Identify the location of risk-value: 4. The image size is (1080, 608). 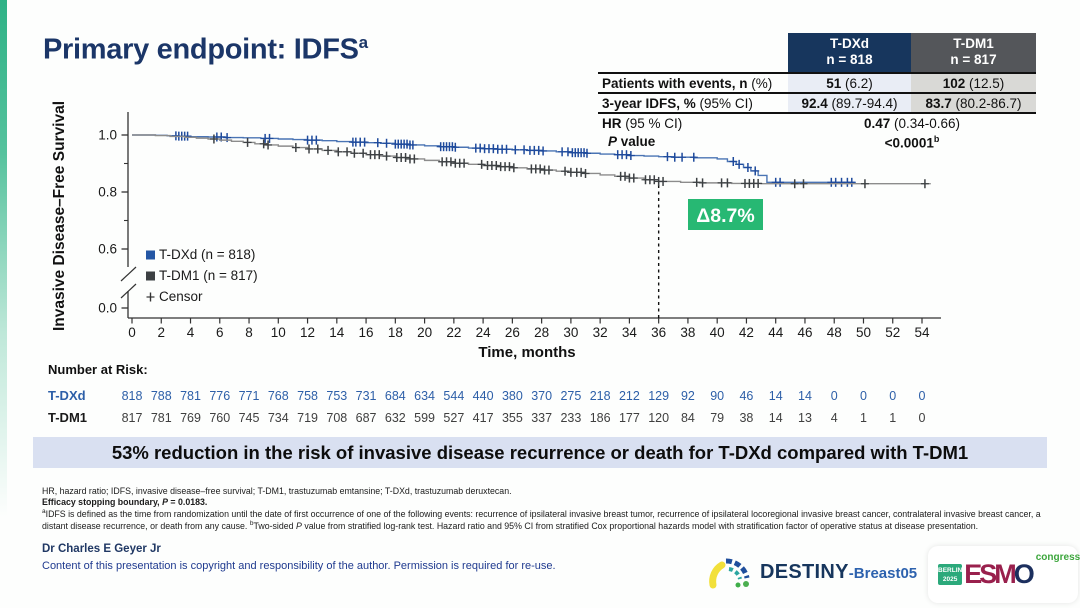
(834, 418).